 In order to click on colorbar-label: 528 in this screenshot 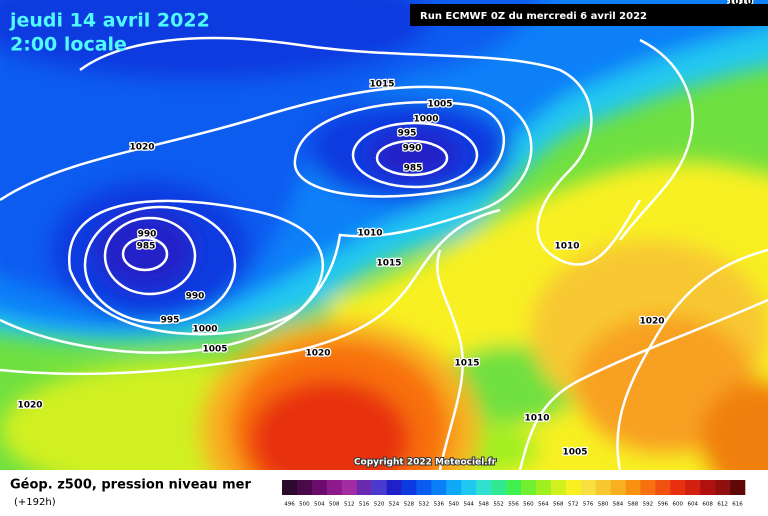, I will do `click(409, 505)`.